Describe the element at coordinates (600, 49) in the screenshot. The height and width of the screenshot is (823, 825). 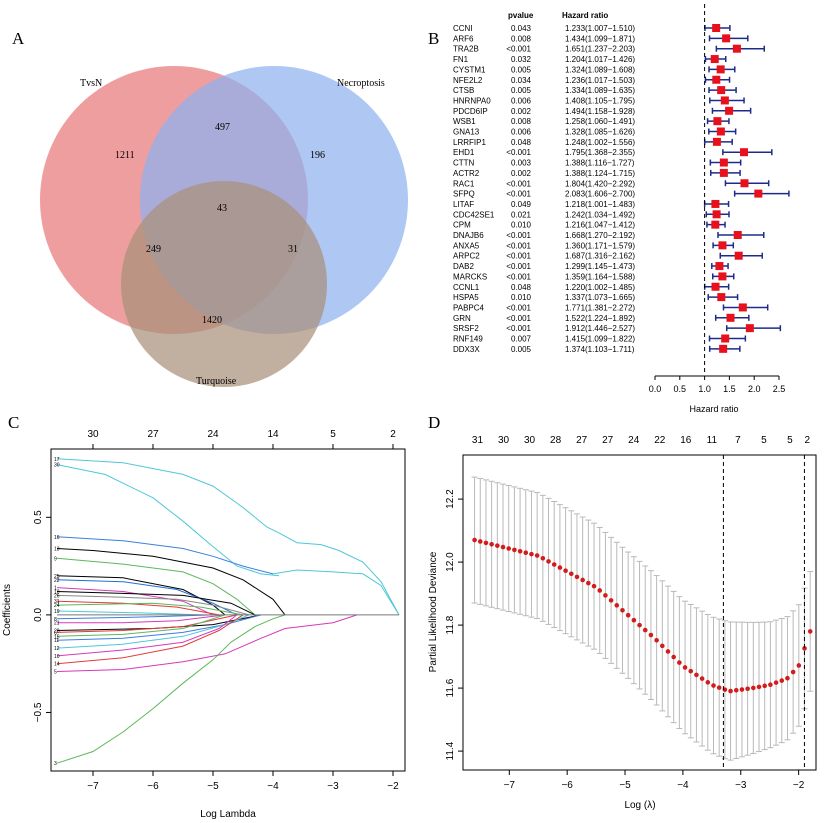
I see `forest-hr-text: 1.651(1.237−2.203)` at that location.